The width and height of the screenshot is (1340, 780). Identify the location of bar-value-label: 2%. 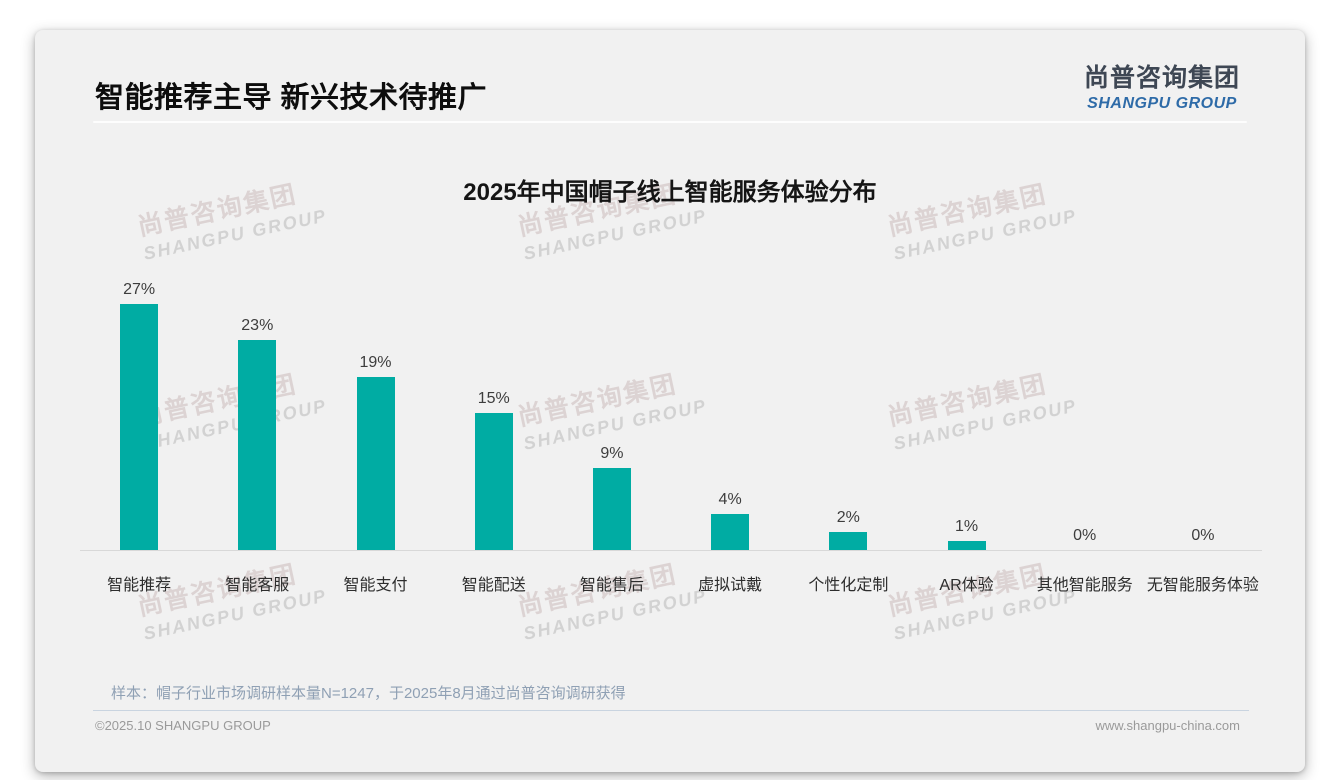
(848, 517).